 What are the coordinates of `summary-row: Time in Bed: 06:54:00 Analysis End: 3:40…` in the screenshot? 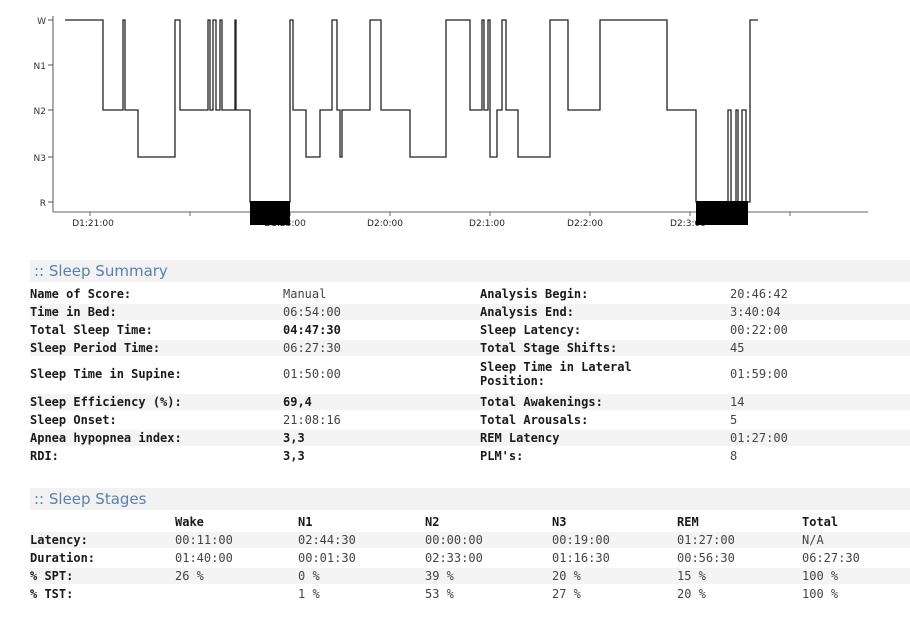 It's located at (470, 312).